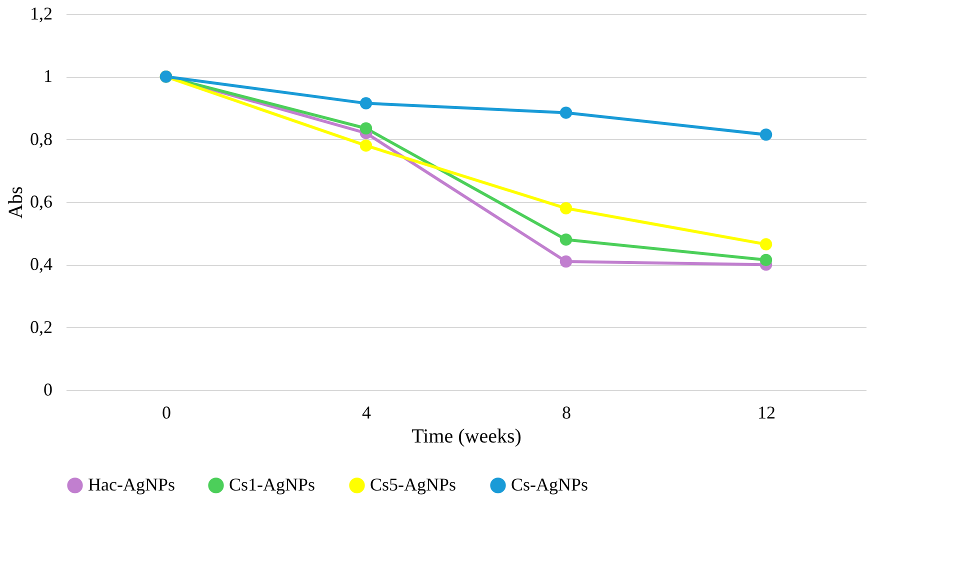 The width and height of the screenshot is (955, 579). I want to click on x-axis-title: Time (weeks), so click(467, 437).